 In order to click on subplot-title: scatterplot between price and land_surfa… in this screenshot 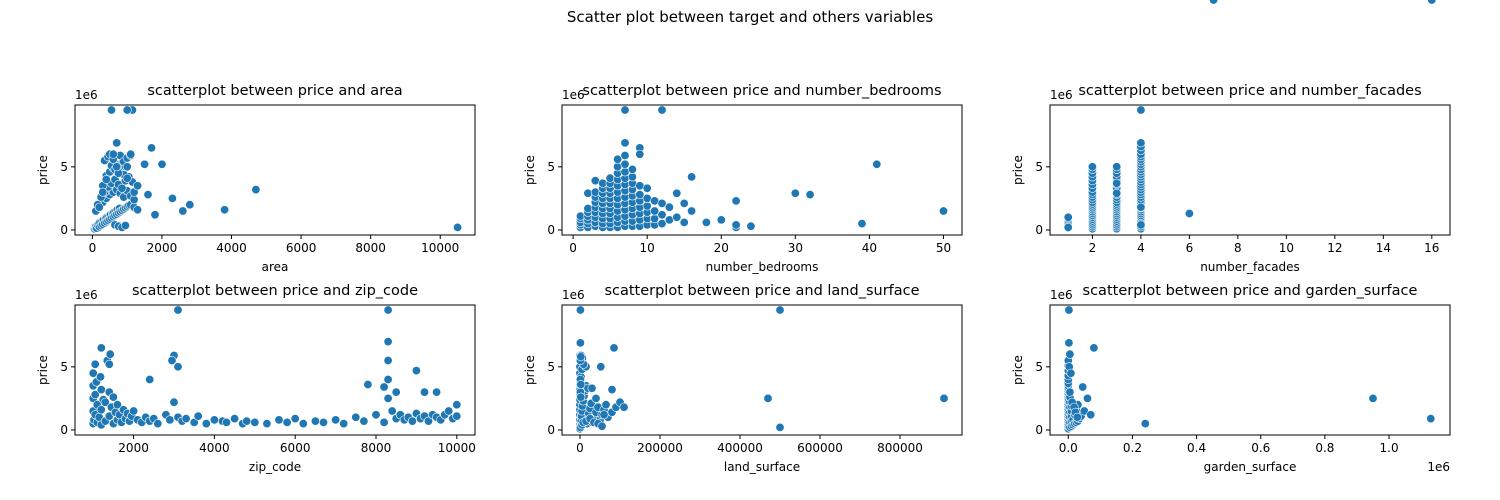, I will do `click(761, 291)`.